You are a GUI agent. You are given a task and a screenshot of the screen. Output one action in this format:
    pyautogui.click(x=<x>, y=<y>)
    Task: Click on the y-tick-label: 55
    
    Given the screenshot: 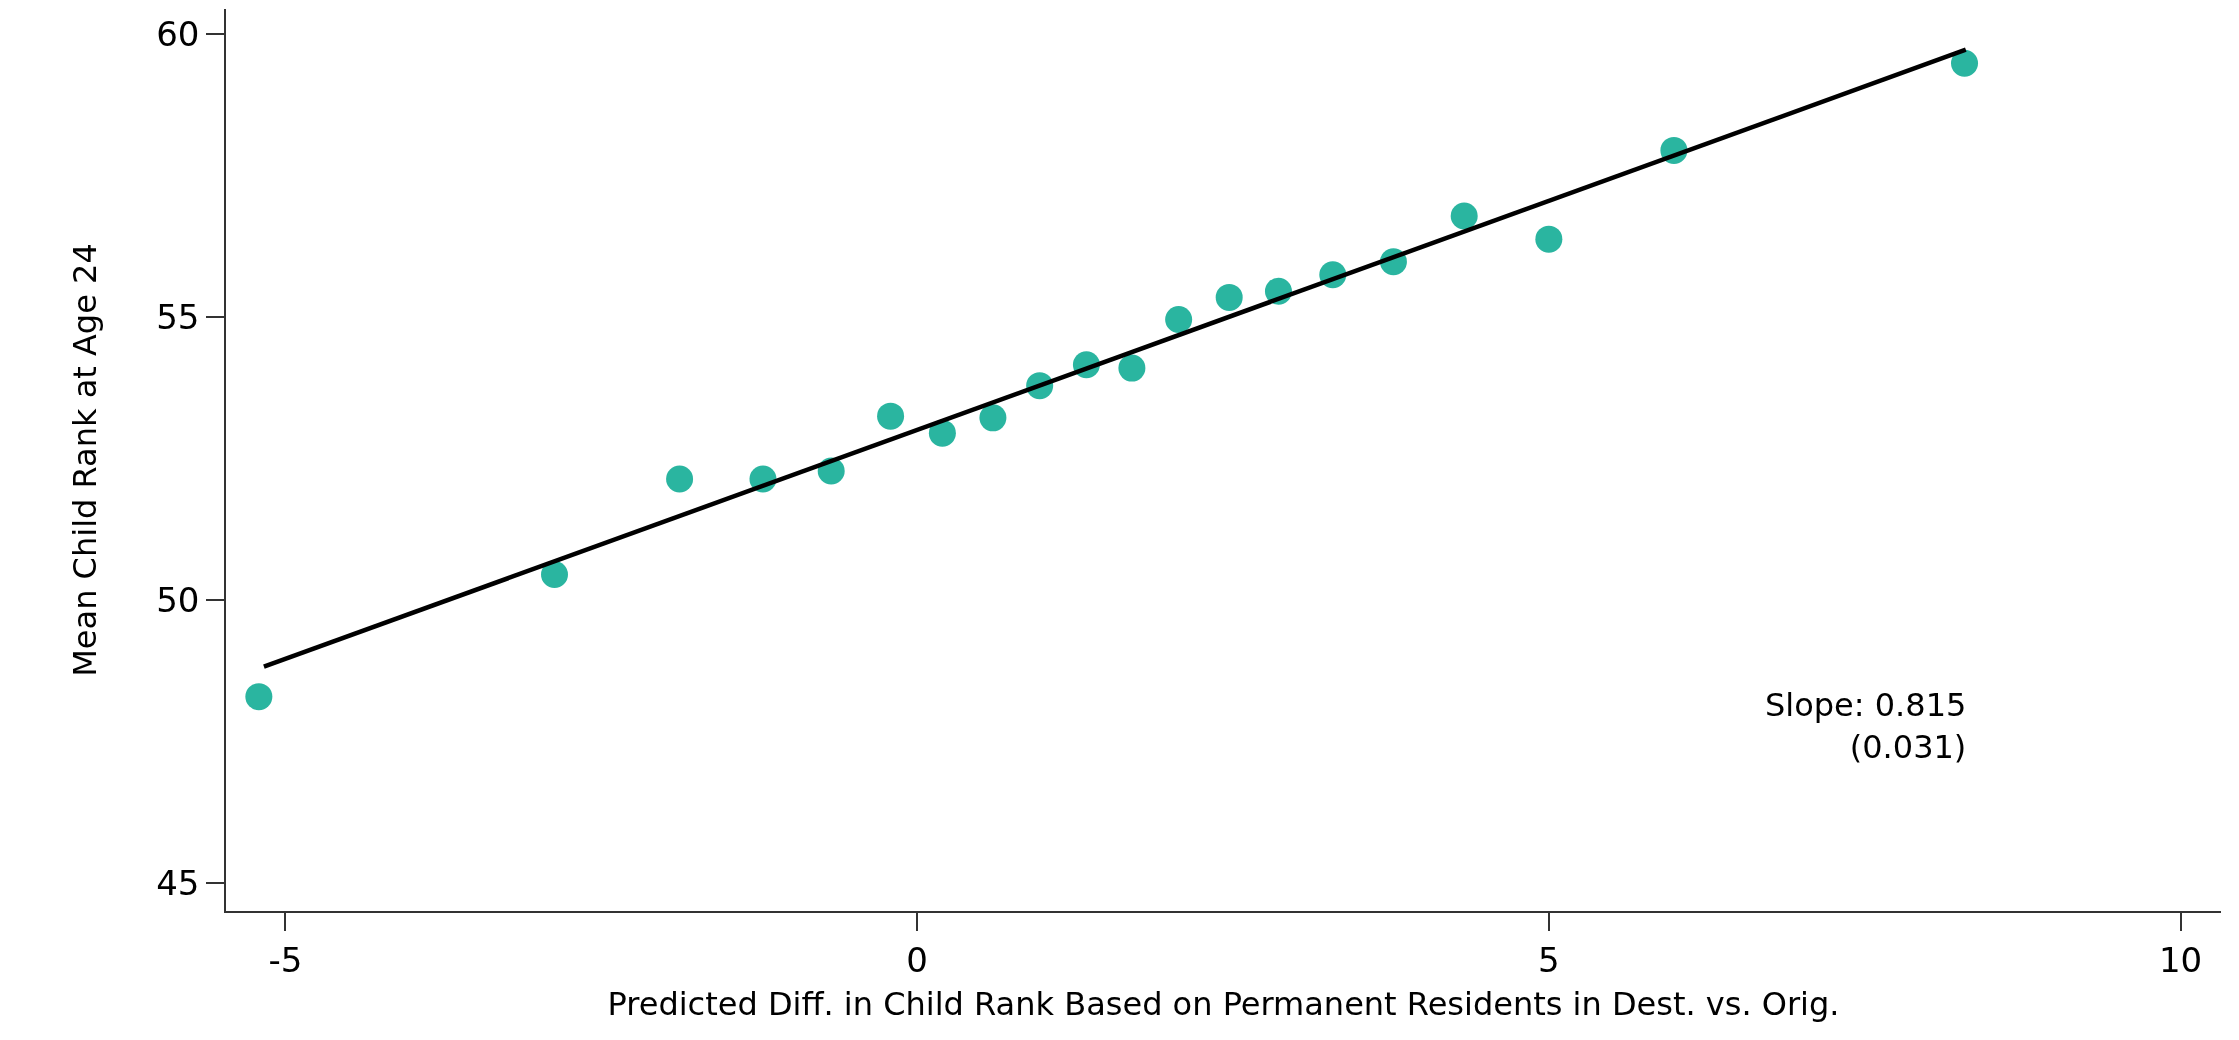 What is the action you would take?
    pyautogui.click(x=178, y=317)
    